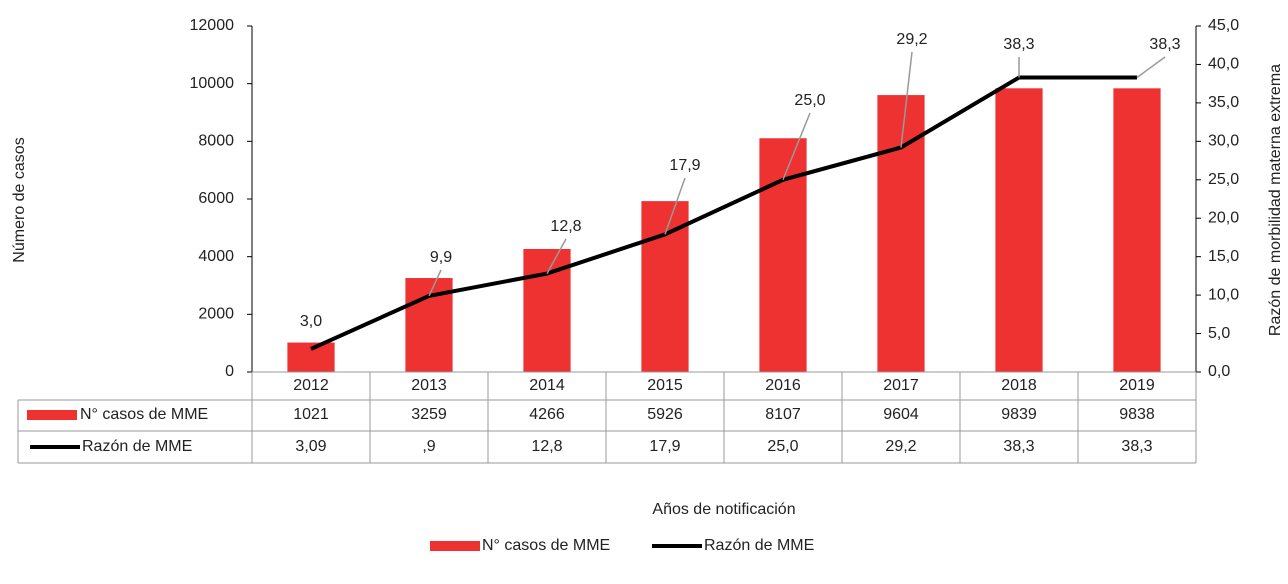  What do you see at coordinates (216, 256) in the screenshot?
I see `y-tick-label: 4000` at bounding box center [216, 256].